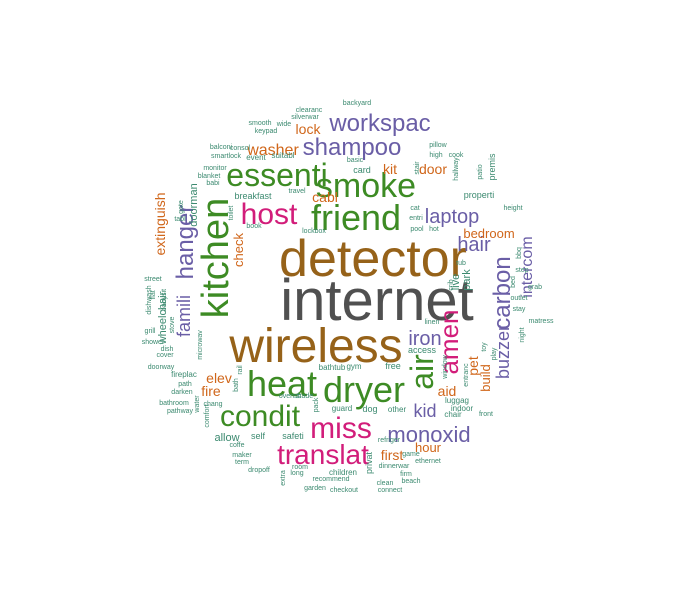 The height and width of the screenshot is (596, 676). I want to click on word-dish: dish, so click(167, 349).